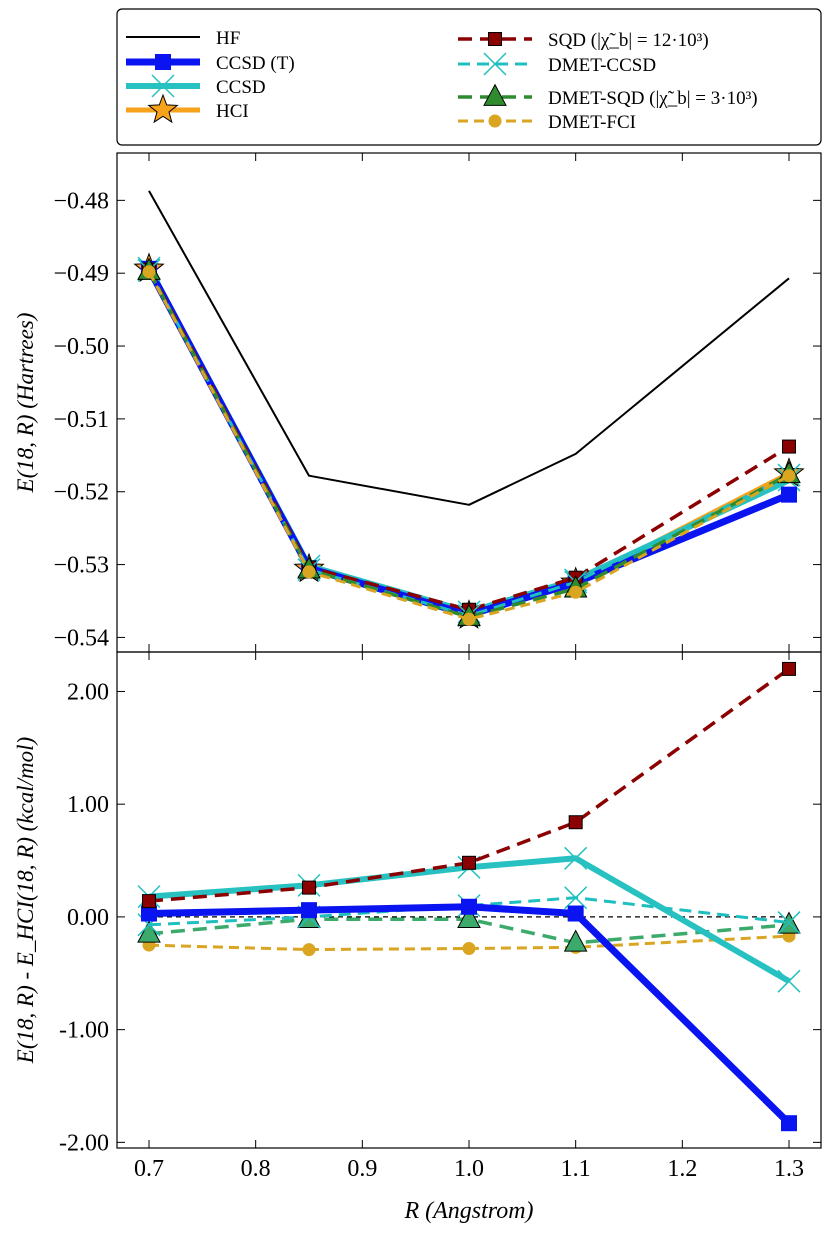 The width and height of the screenshot is (831, 1236). Describe the element at coordinates (228, 38) in the screenshot. I see `legend-label-hf: HF` at that location.